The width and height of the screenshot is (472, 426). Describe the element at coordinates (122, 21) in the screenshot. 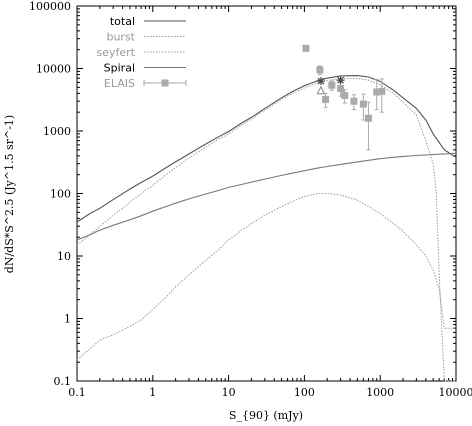

I see `legend-label-total: total` at that location.